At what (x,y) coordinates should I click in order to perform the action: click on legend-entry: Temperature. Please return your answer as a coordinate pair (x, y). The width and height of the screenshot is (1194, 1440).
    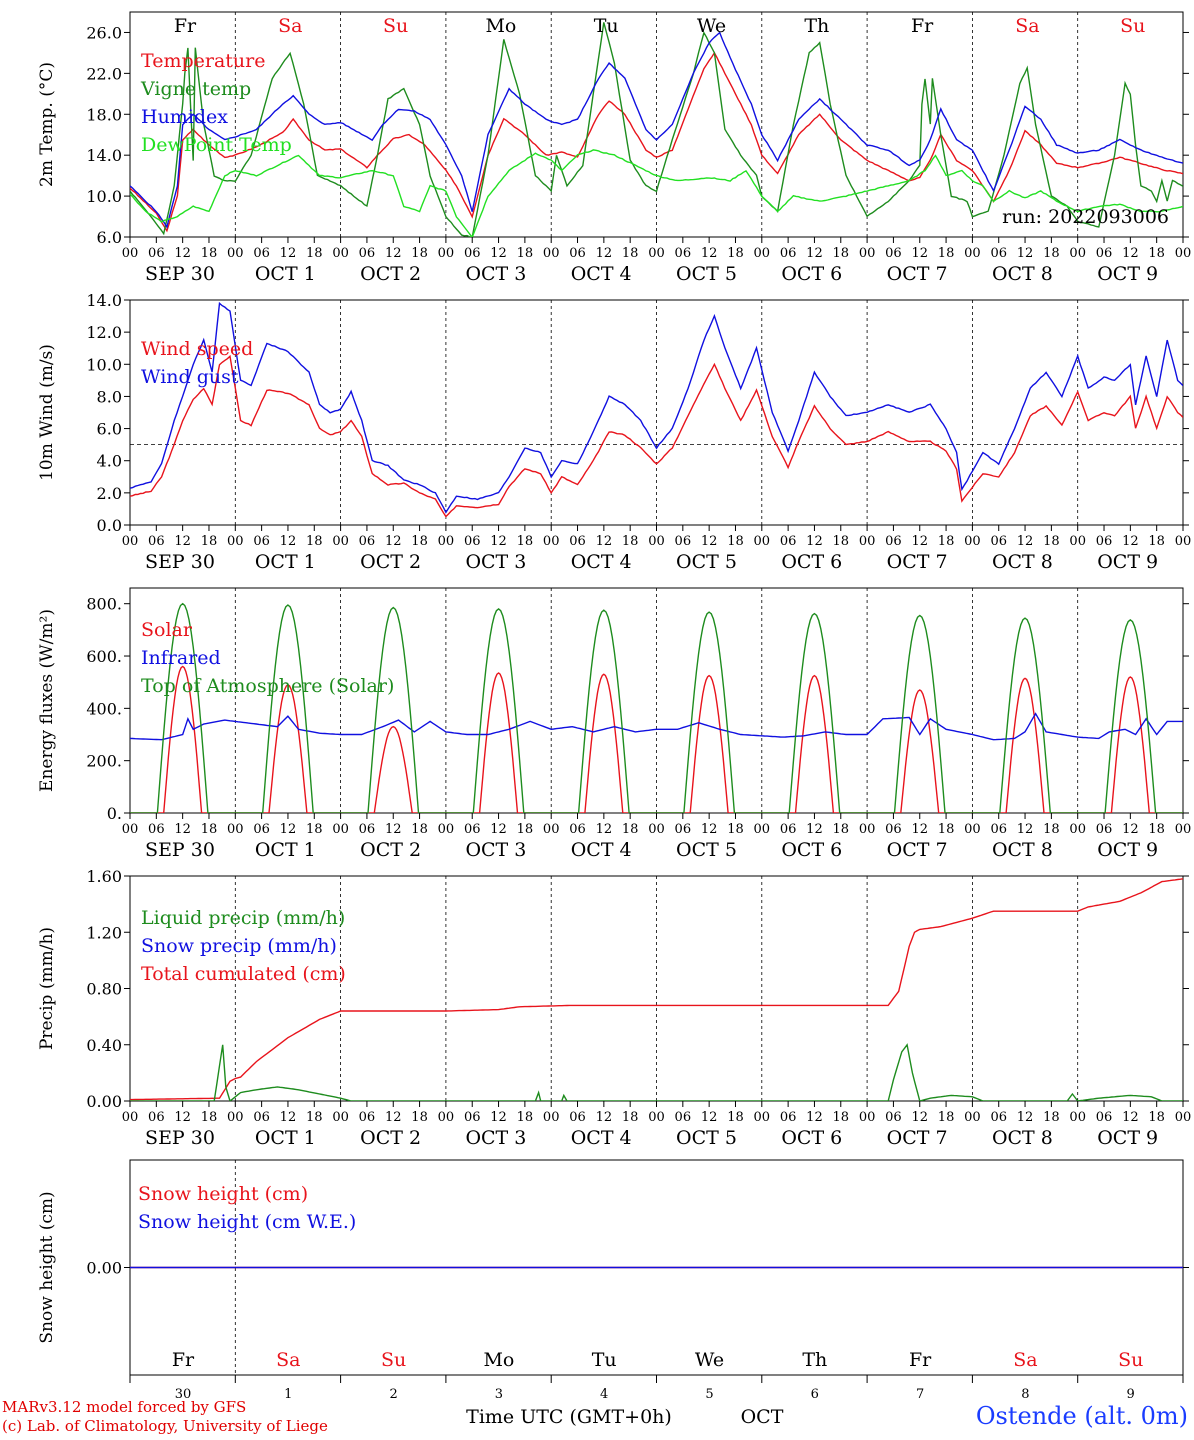
    Looking at the image, I should click on (203, 61).